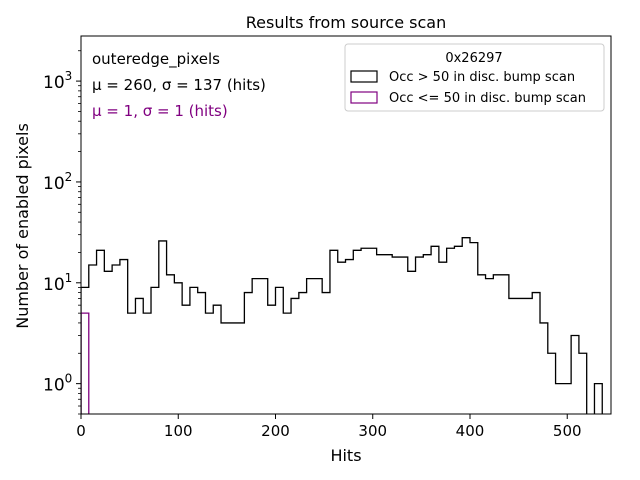  I want to click on x-tick-label: 100, so click(178, 431).